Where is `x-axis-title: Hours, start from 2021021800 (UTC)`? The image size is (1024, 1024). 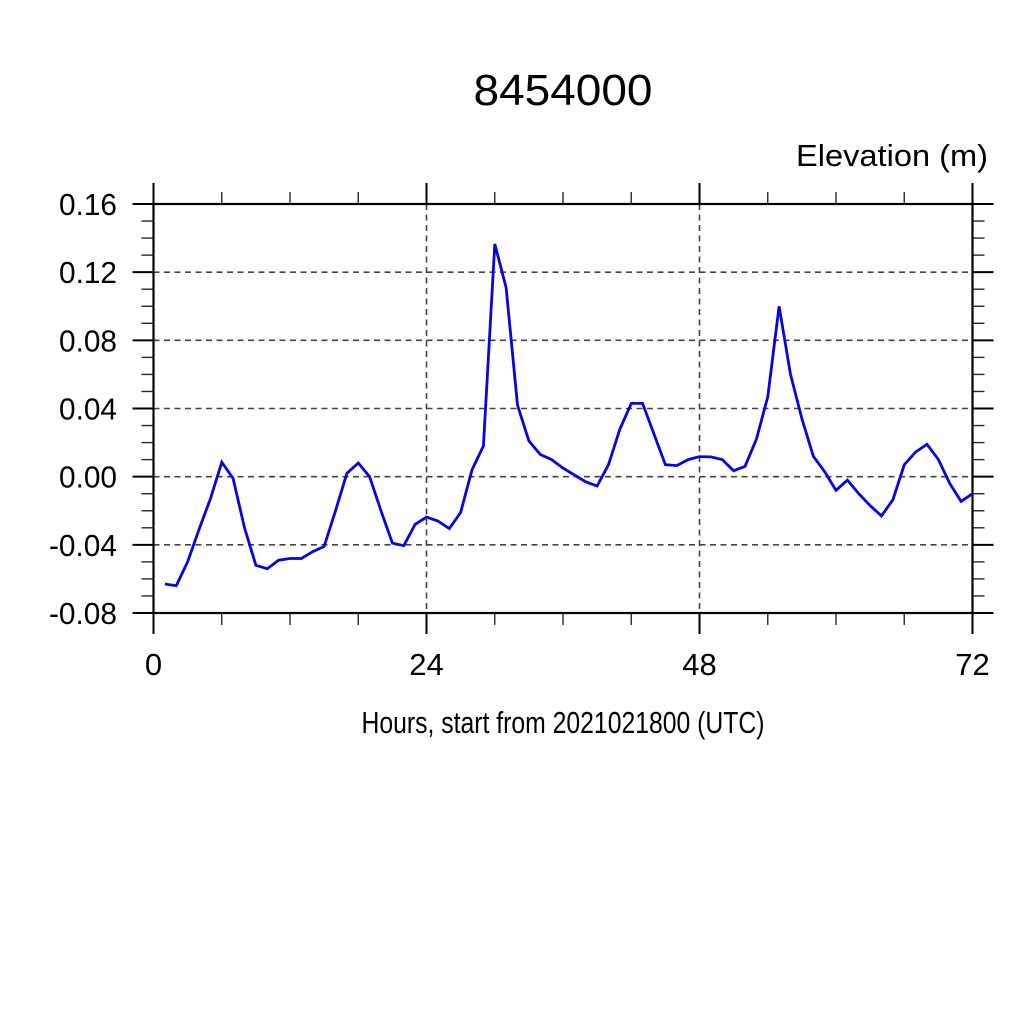
x-axis-title: Hours, start from 2021021800 (UTC) is located at coordinates (563, 722).